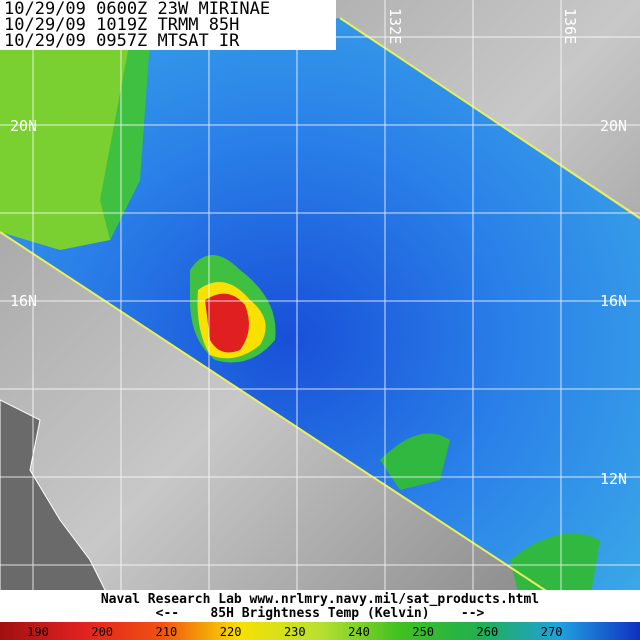 The image size is (640, 640). I want to click on colorbar-label: 190, so click(38, 632).